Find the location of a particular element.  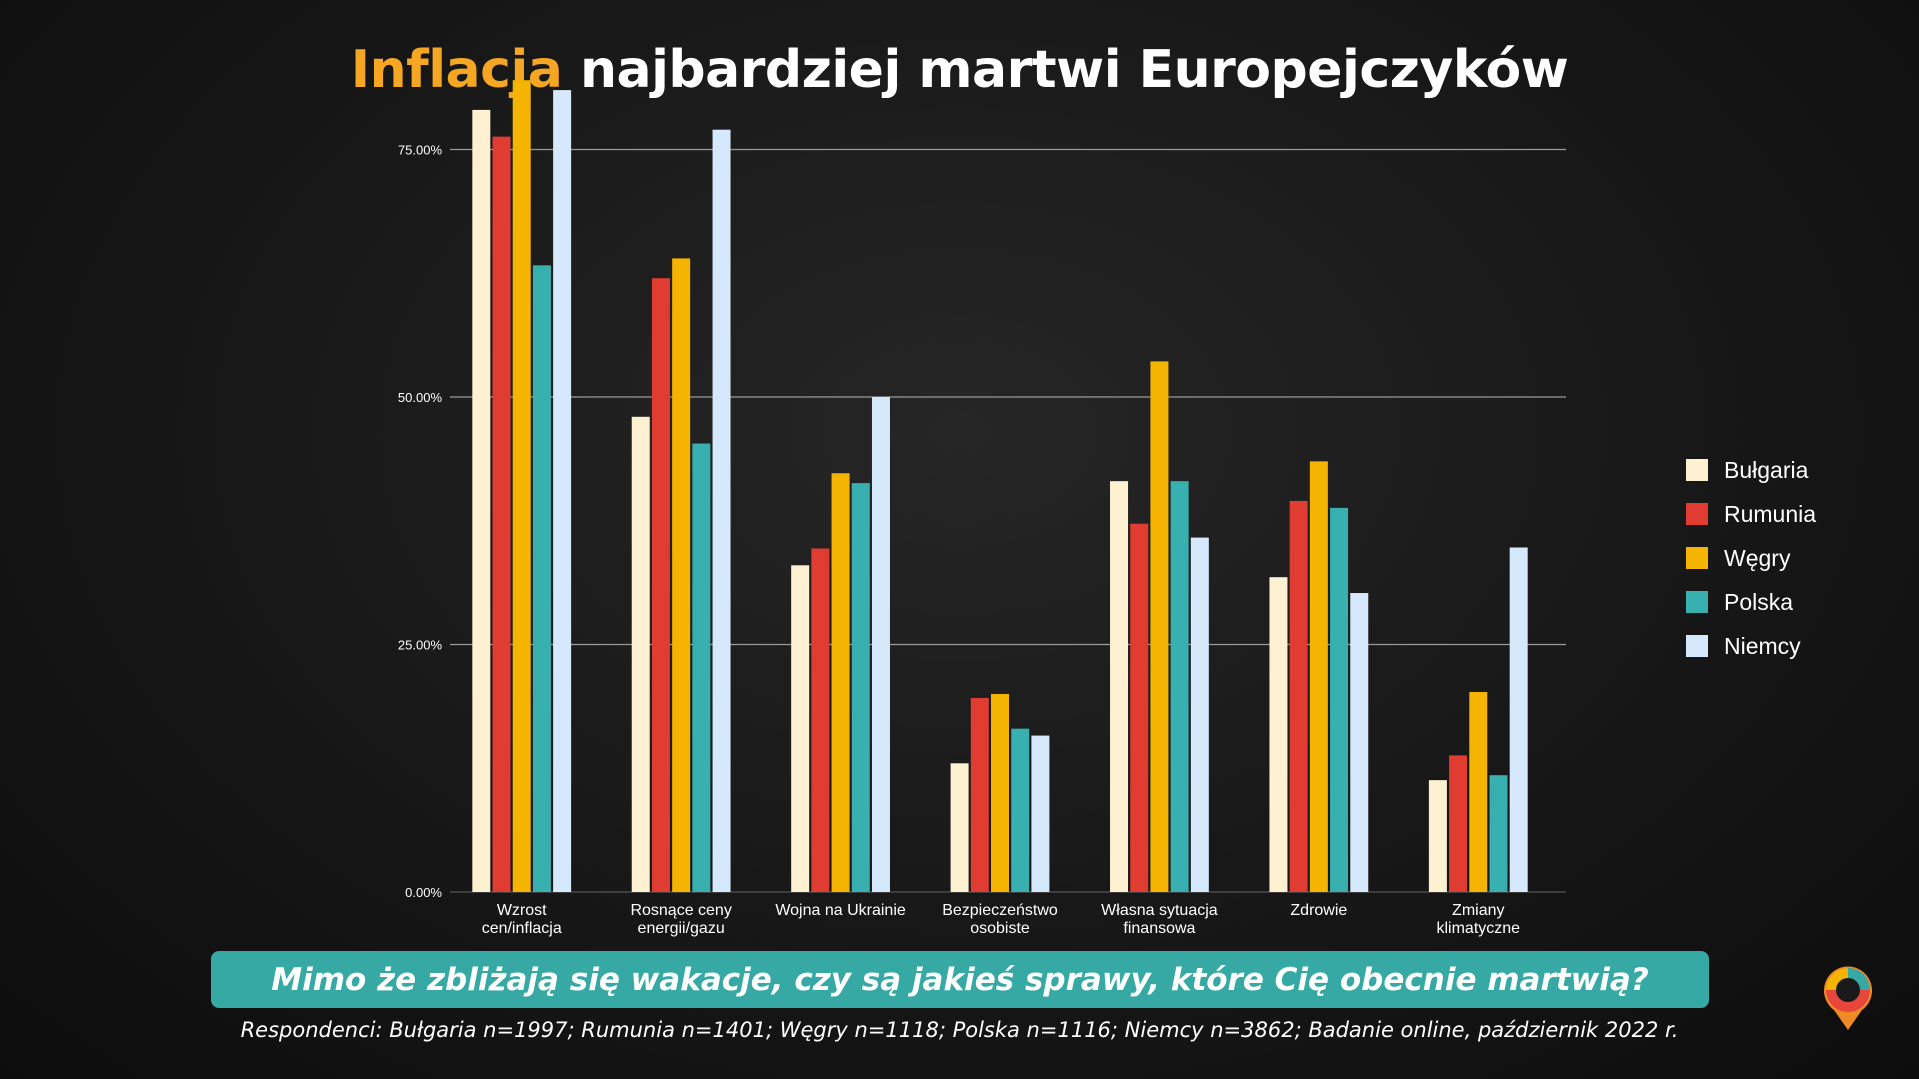

x-tick-label: Zdrowie is located at coordinates (1318, 910).